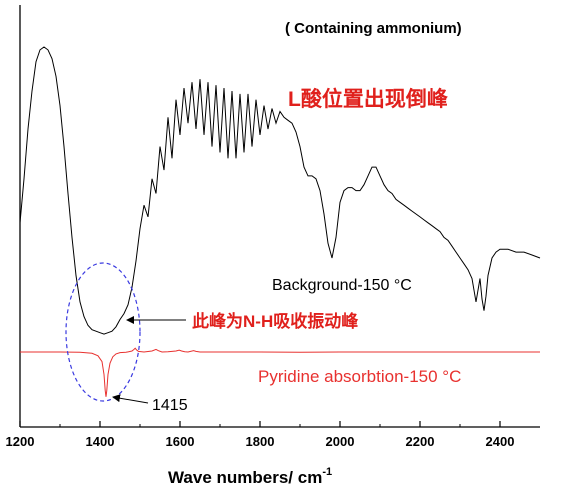  What do you see at coordinates (420, 441) in the screenshot?
I see `x-tick-label: 2200` at bounding box center [420, 441].